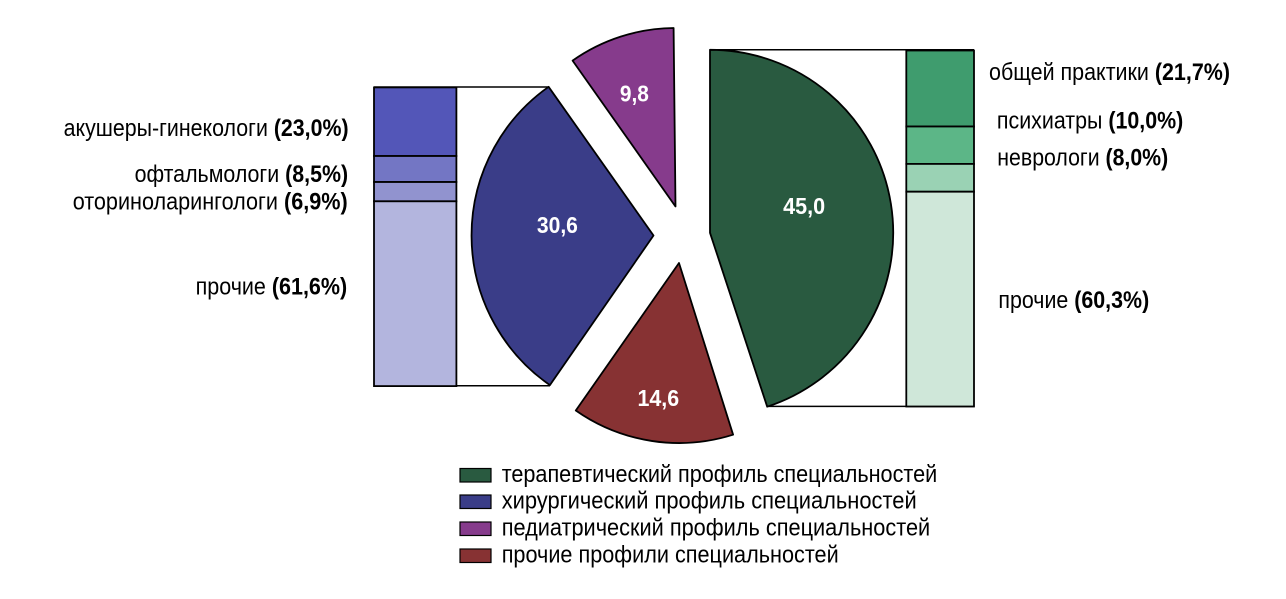  What do you see at coordinates (658, 398) in the screenshot?
I see `svg-text: 14,6` at bounding box center [658, 398].